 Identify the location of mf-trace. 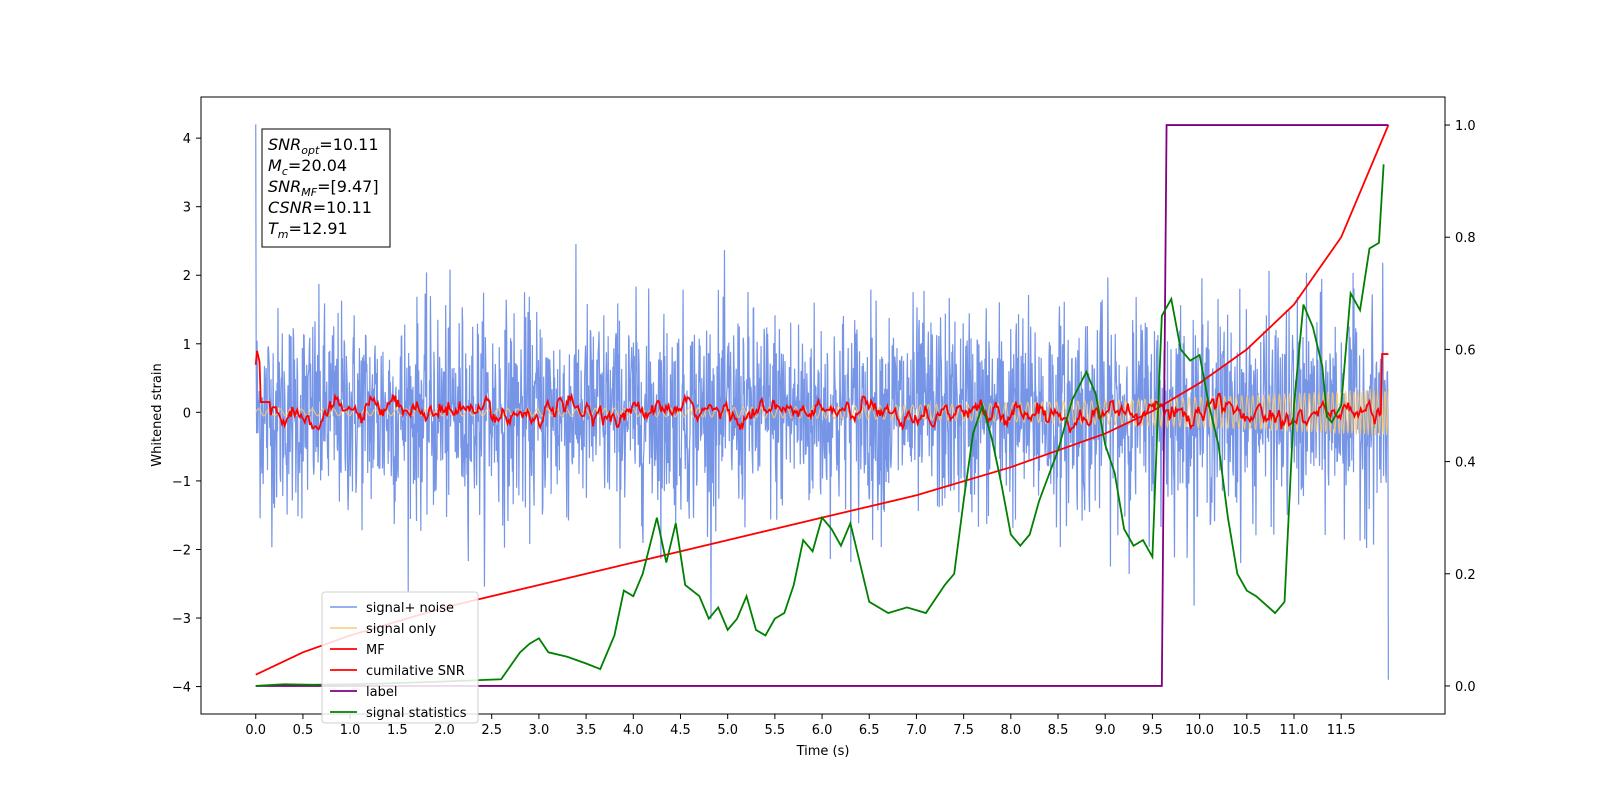
(821, 391).